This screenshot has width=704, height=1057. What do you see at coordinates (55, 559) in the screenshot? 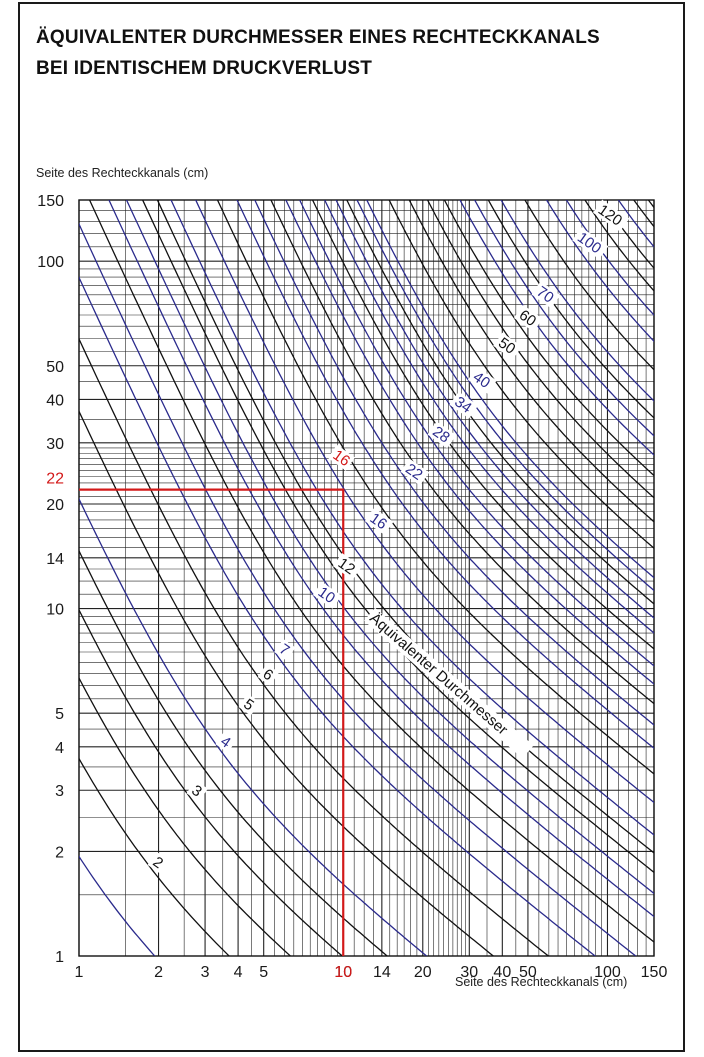
I see `y-tick-label-14: 14` at bounding box center [55, 559].